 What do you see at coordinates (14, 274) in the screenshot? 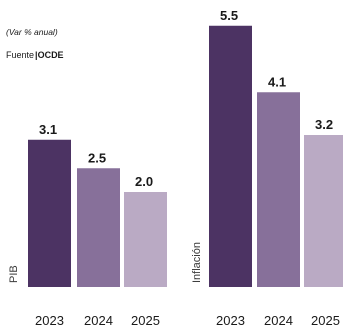
I see `axis-label-pib: PIB` at bounding box center [14, 274].